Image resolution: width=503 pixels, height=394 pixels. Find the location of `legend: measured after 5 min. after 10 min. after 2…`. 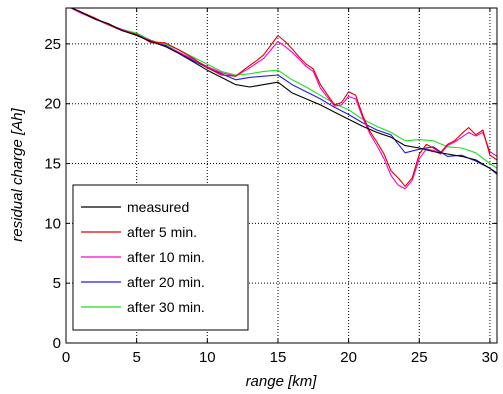

legend: measured after 5 min. after 10 min. after 2… is located at coordinates (160, 257).